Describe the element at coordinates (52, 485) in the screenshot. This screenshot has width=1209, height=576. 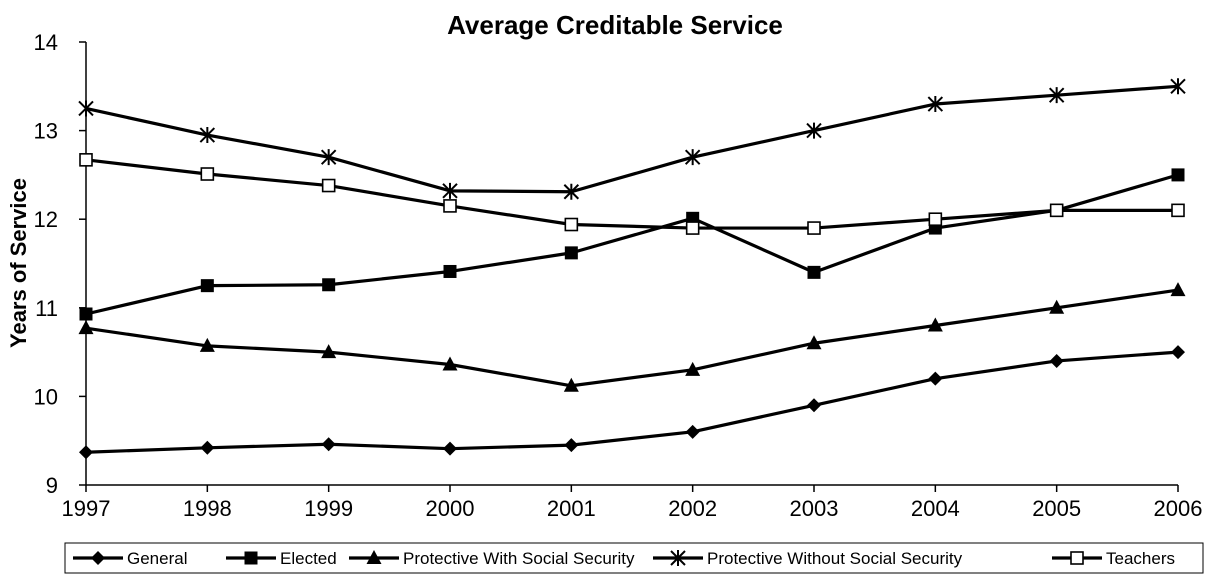
I see `y-tick-label: 9` at that location.